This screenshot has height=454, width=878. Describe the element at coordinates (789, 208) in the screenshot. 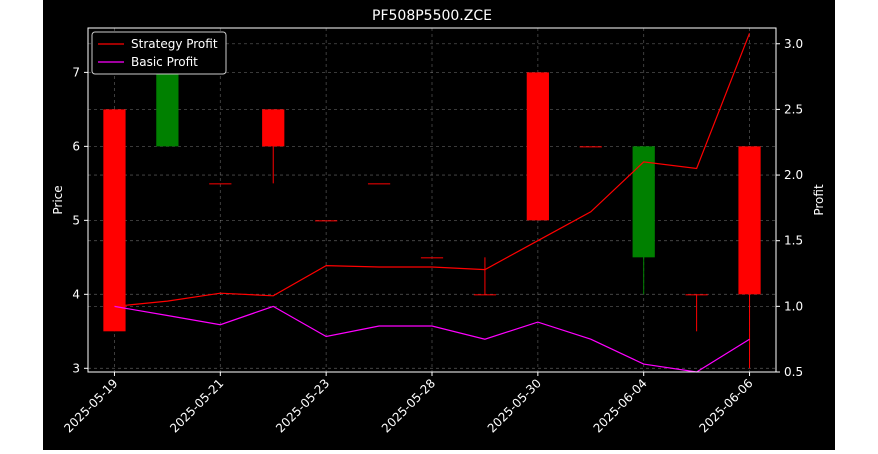

I see `right-y-axis: 0.5 1.0 1.5 2.0 2.5 3.0` at that location.